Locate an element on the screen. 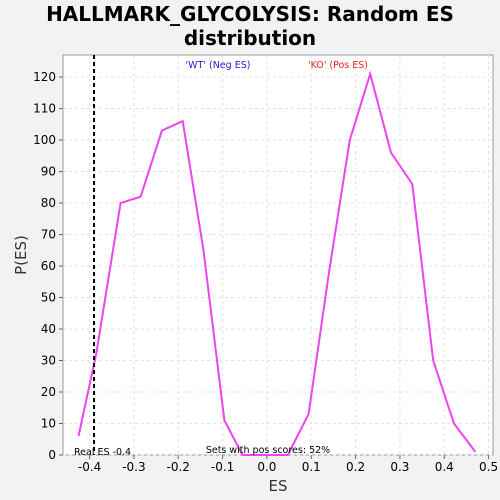 This screenshot has width=500, height=500. y-tick-label: 60 is located at coordinates (48, 266).